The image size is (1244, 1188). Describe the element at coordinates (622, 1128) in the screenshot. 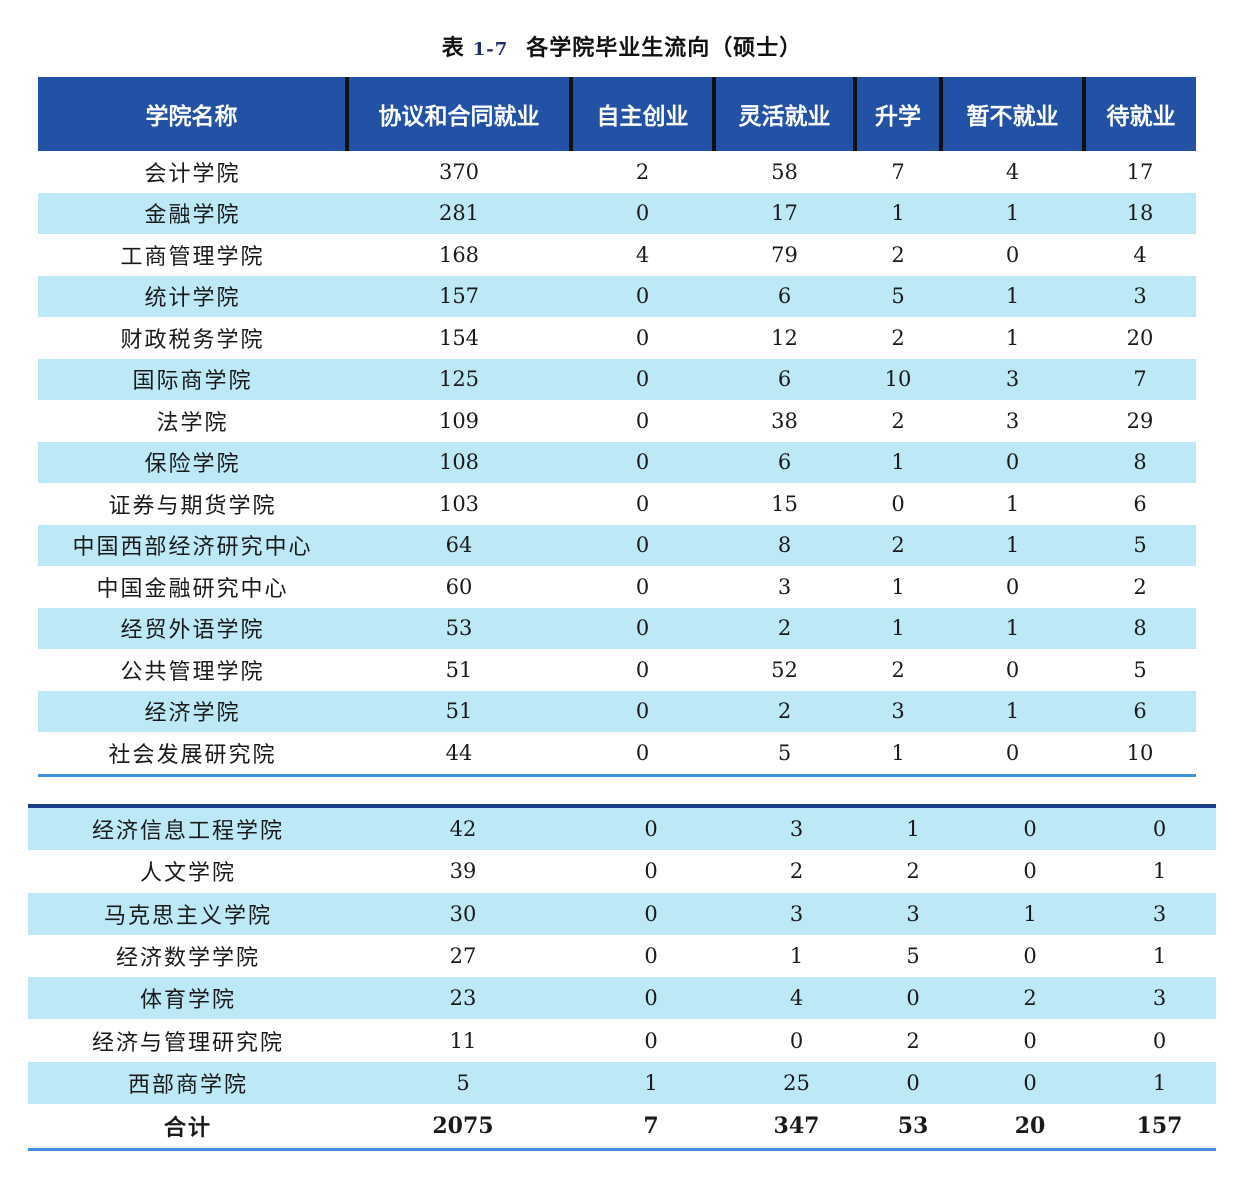

I see `total-row: 合计 2075 7 347 53 20 157` at that location.